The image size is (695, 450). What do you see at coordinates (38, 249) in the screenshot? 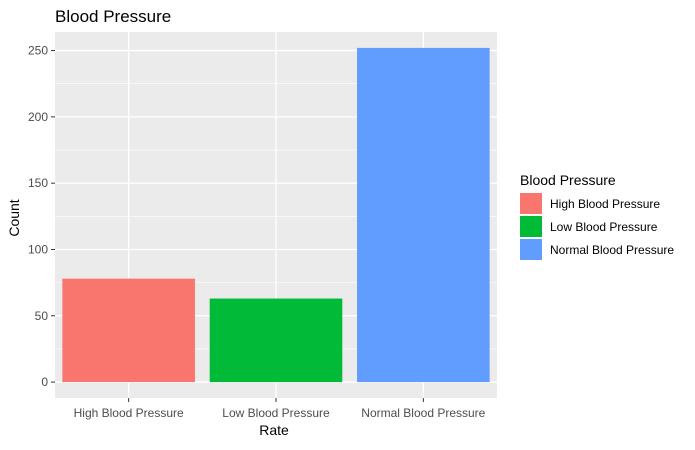
I see `y-tick-label: 100` at bounding box center [38, 249].